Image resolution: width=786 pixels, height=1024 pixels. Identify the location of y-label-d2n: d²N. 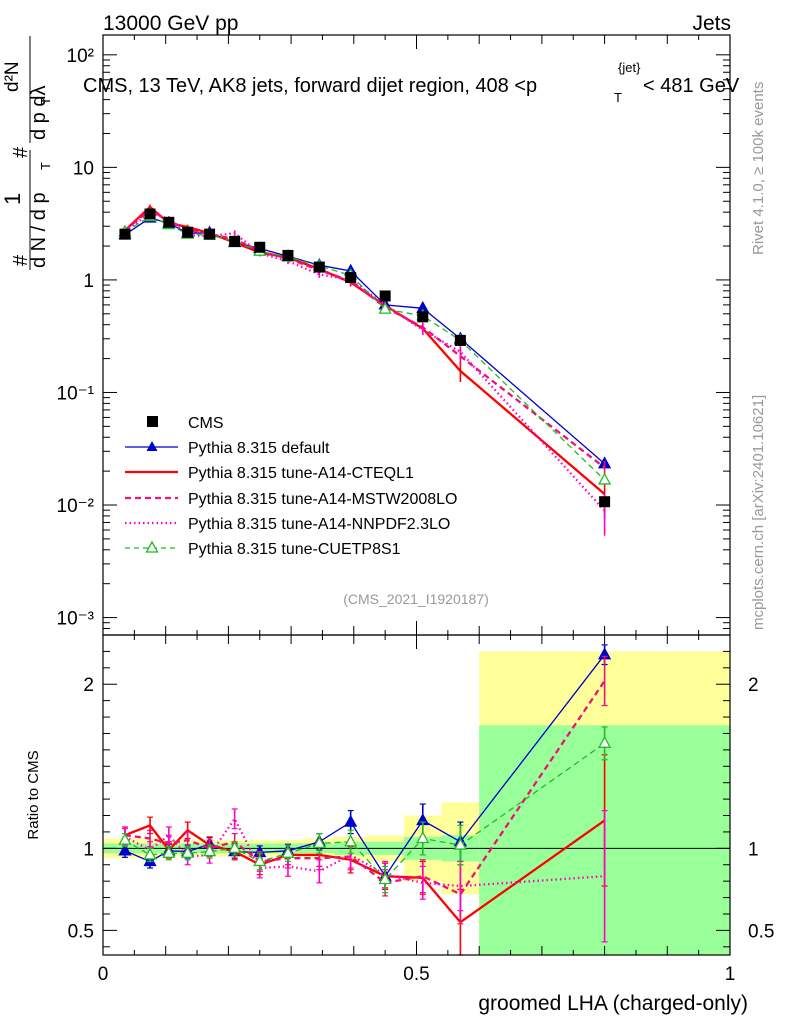
(12, 76).